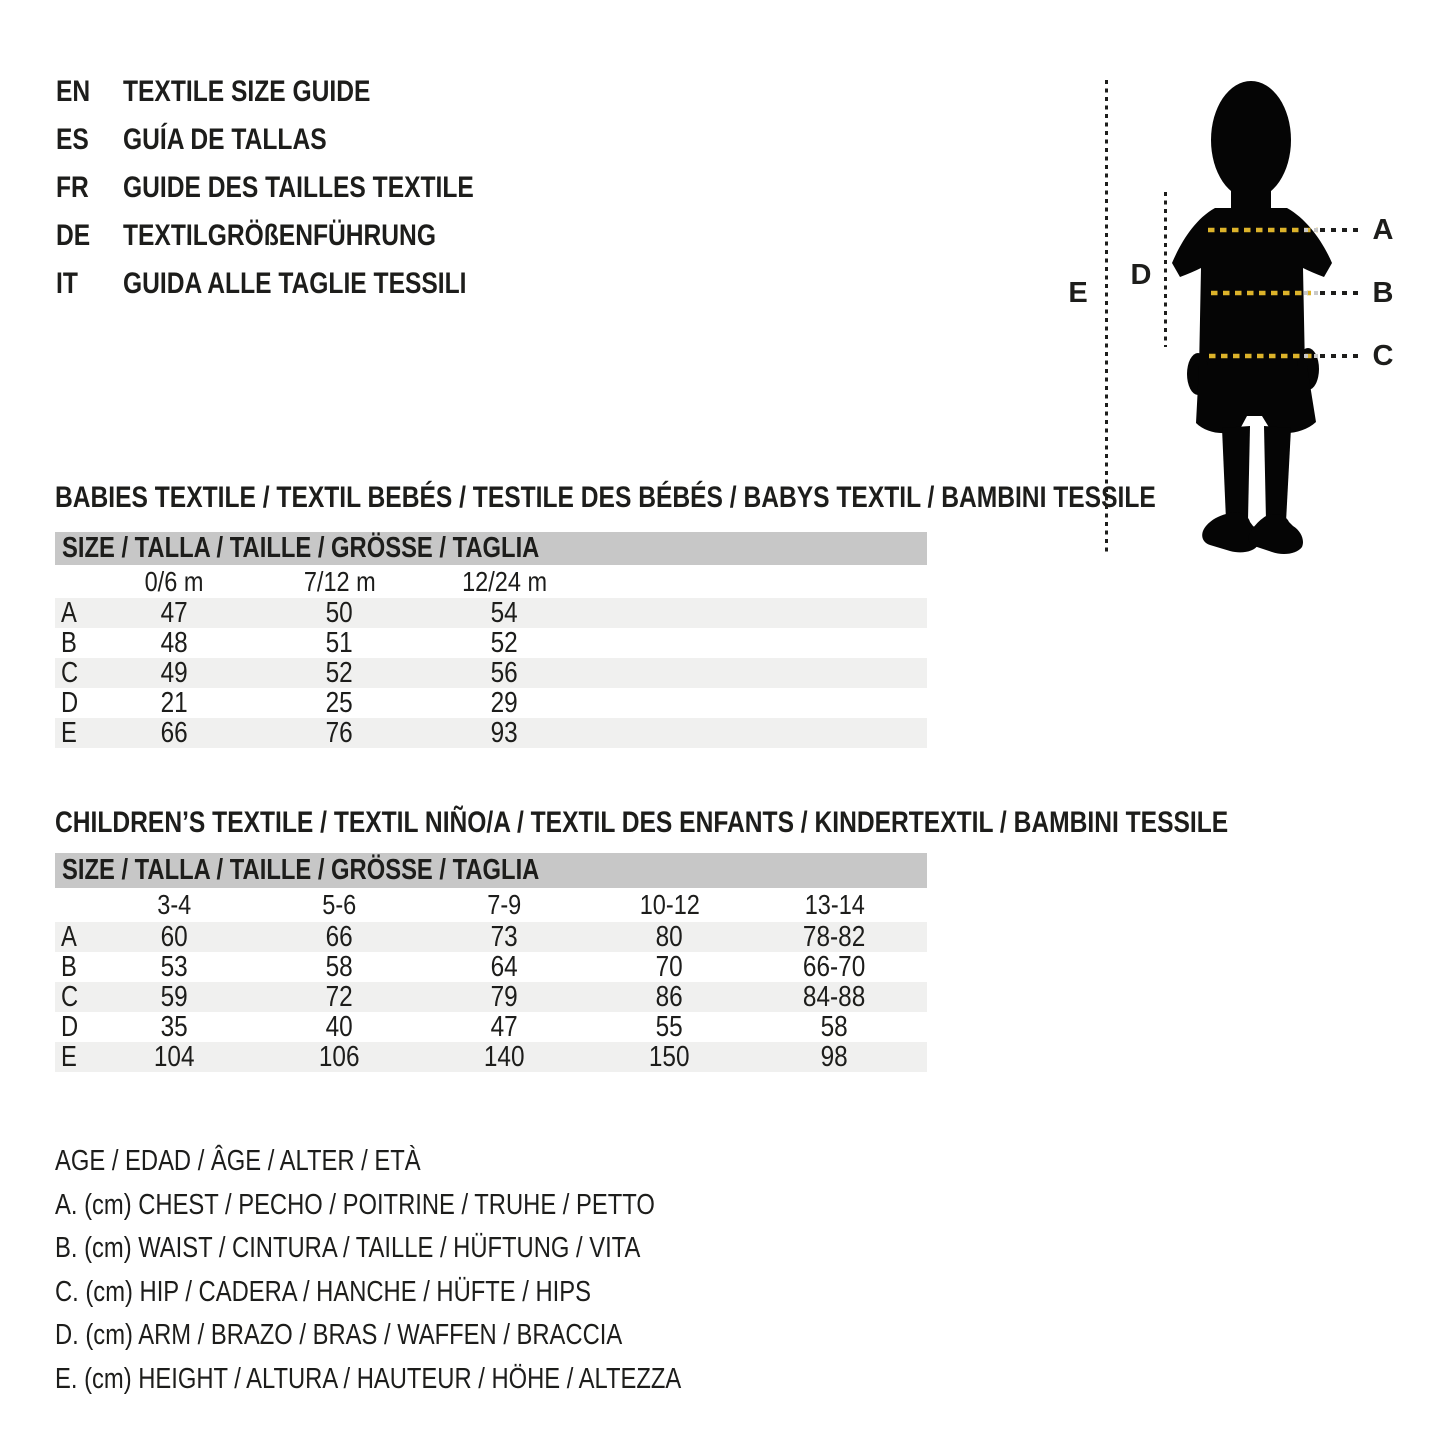 The image size is (1445, 1445). I want to click on table-row: A 60 66 73 80 78-82, so click(491, 937).